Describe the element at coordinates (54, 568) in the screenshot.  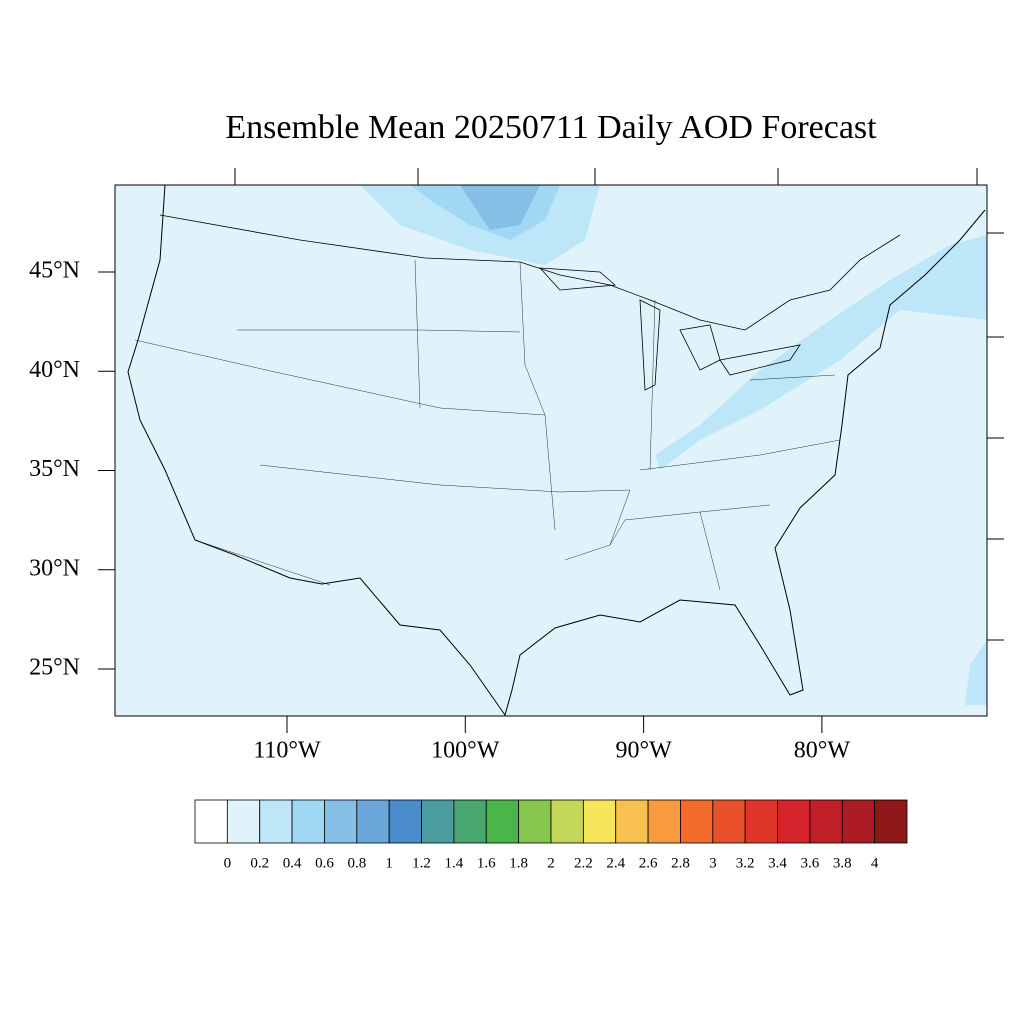
I see `lat-tick-label: 30°N` at that location.